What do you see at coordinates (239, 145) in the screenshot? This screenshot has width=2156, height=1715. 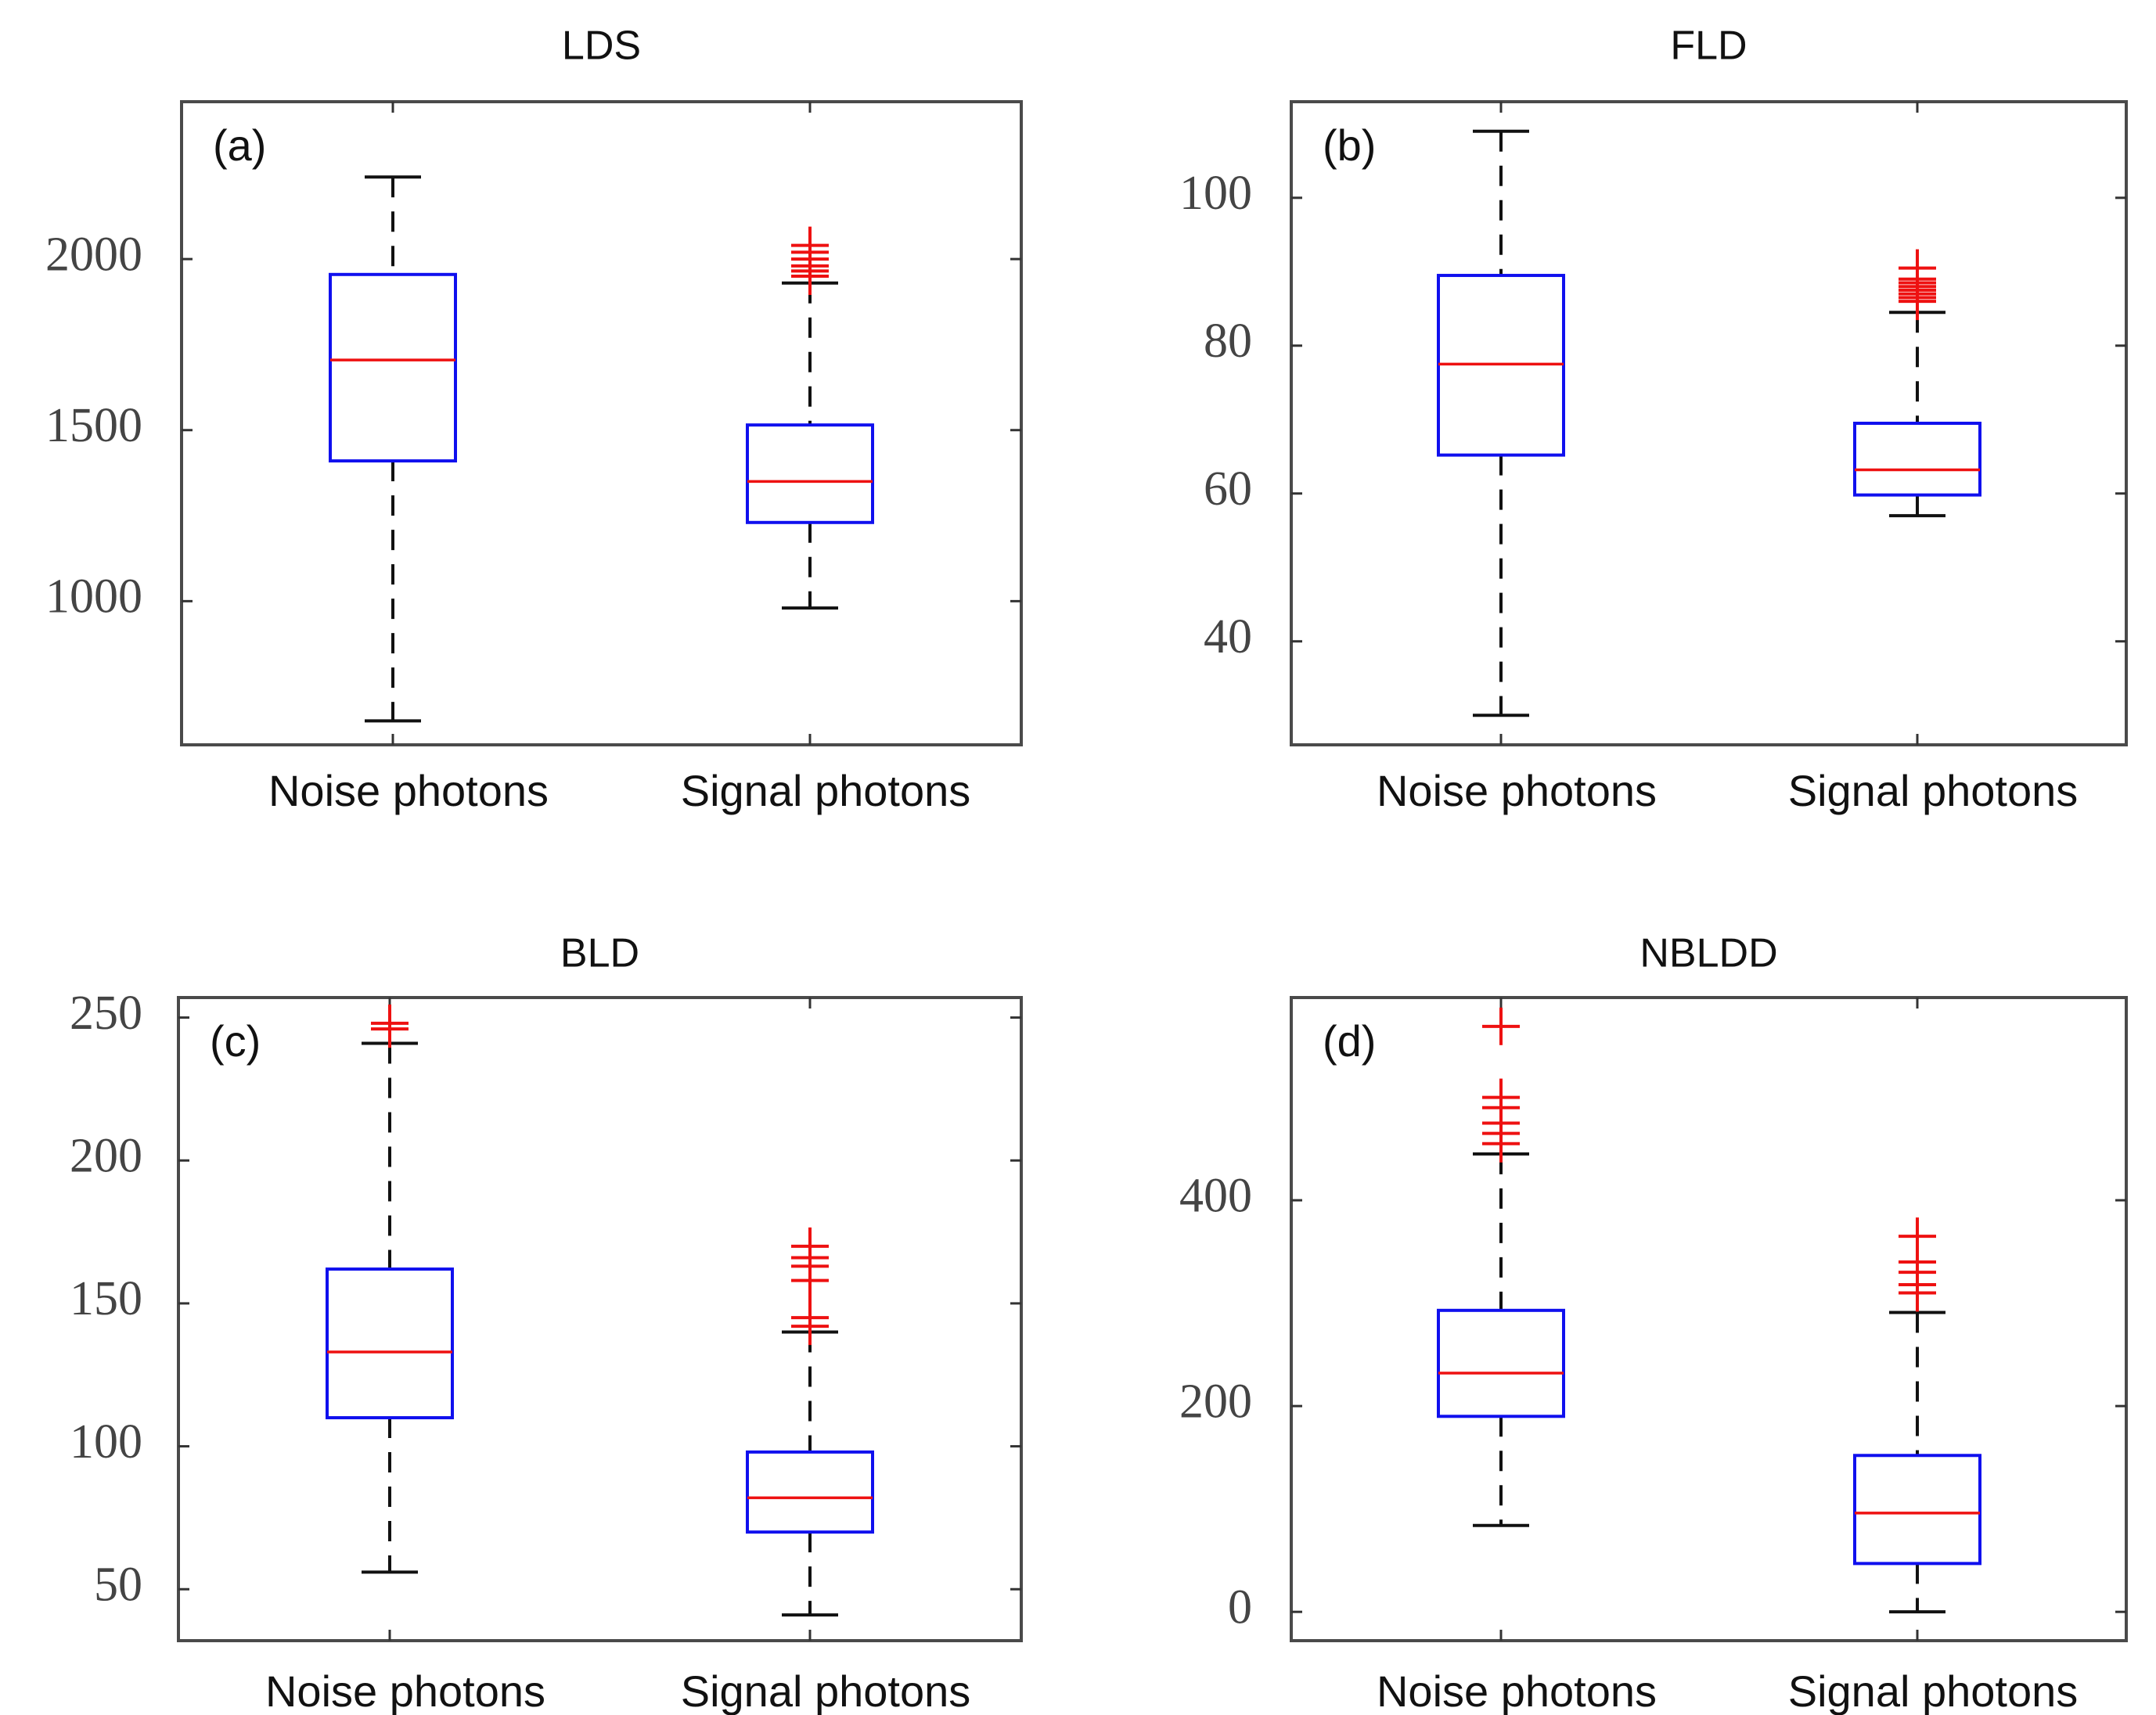 I see `panel-label: (a)` at bounding box center [239, 145].